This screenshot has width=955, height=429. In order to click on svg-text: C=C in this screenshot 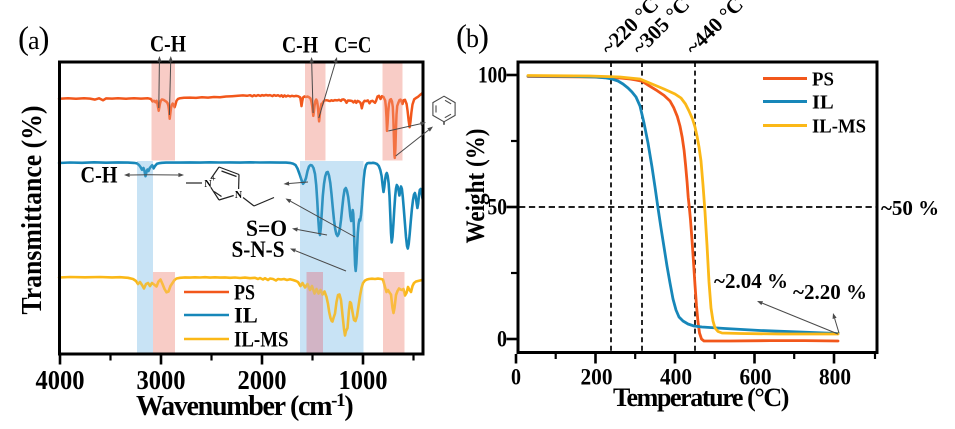, I will do `click(352, 46)`.